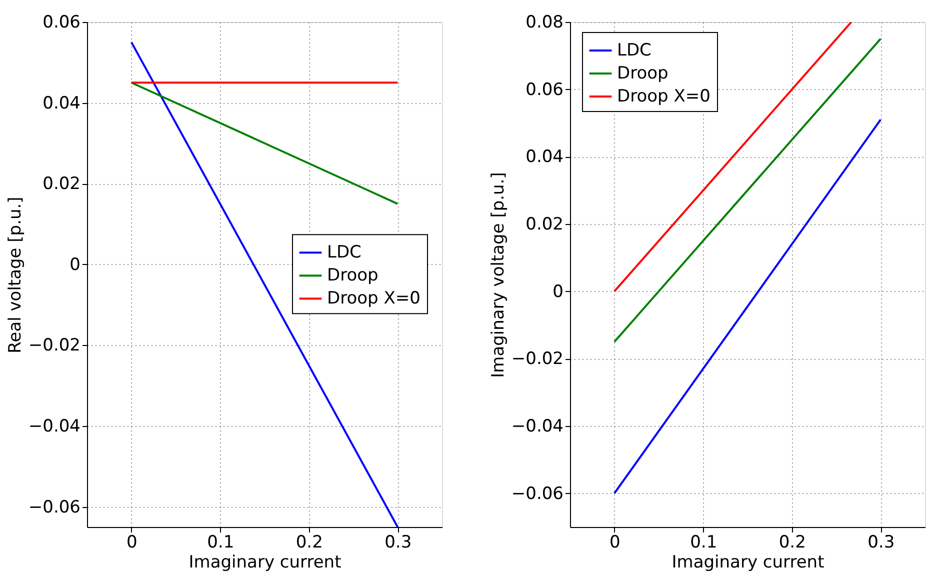 The height and width of the screenshot is (585, 952). I want to click on y-axis-title: Real voltage [p.u.], so click(15, 275).